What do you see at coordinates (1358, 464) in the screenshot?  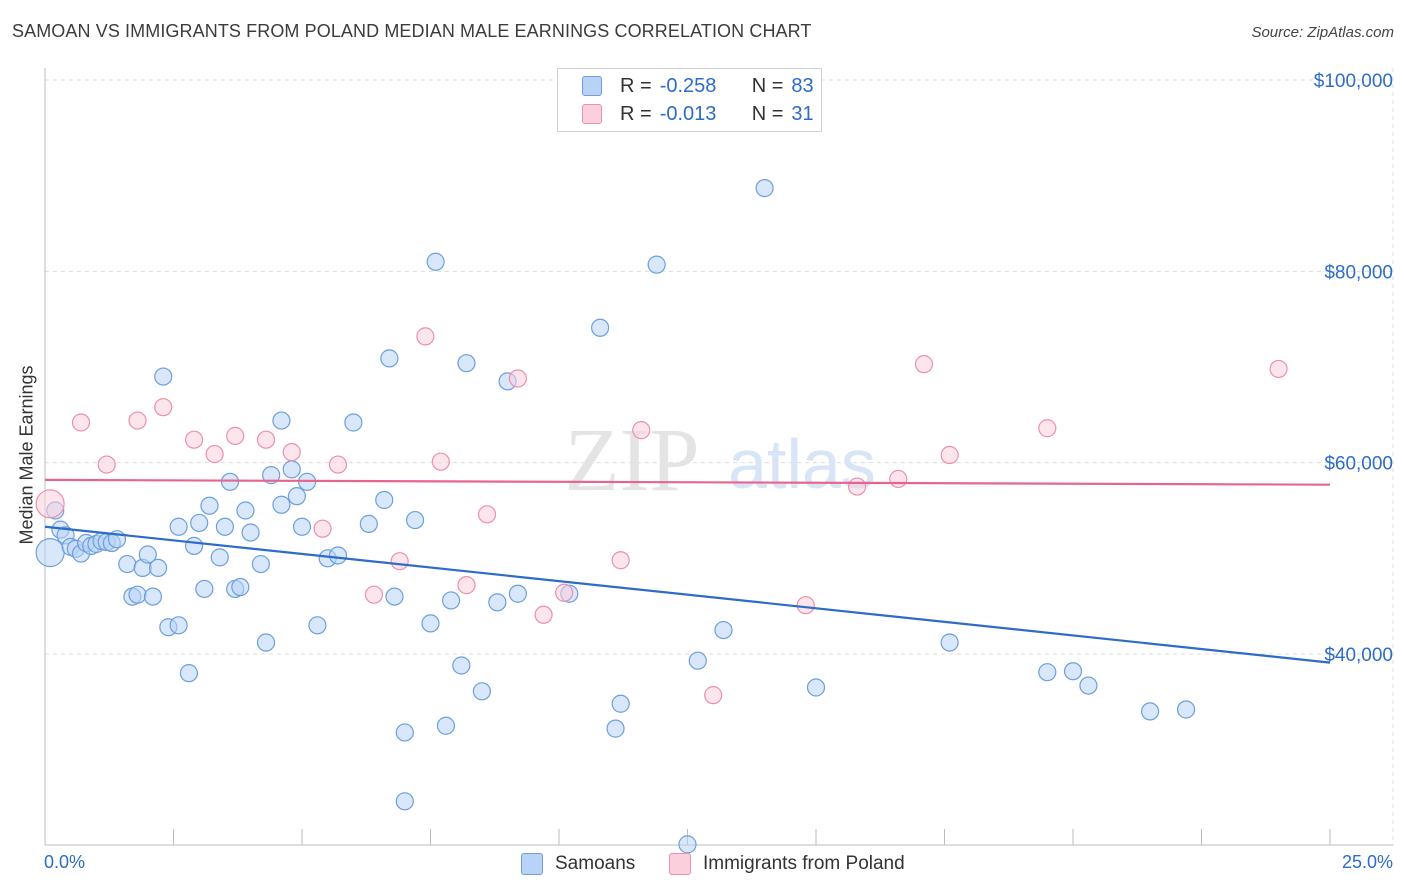 I see `y-tick-label: $60,000` at bounding box center [1358, 464].